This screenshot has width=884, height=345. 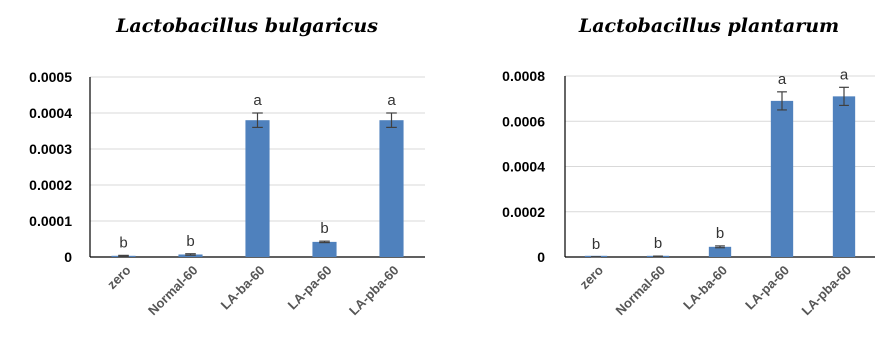 I want to click on y-tick-label: 0.0005, so click(x=50, y=77).